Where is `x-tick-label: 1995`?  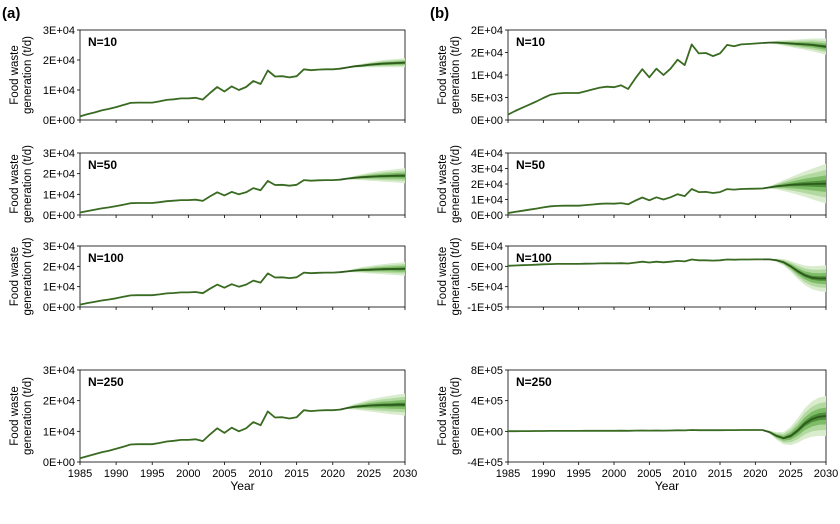 x-tick-label: 1995 is located at coordinates (152, 474).